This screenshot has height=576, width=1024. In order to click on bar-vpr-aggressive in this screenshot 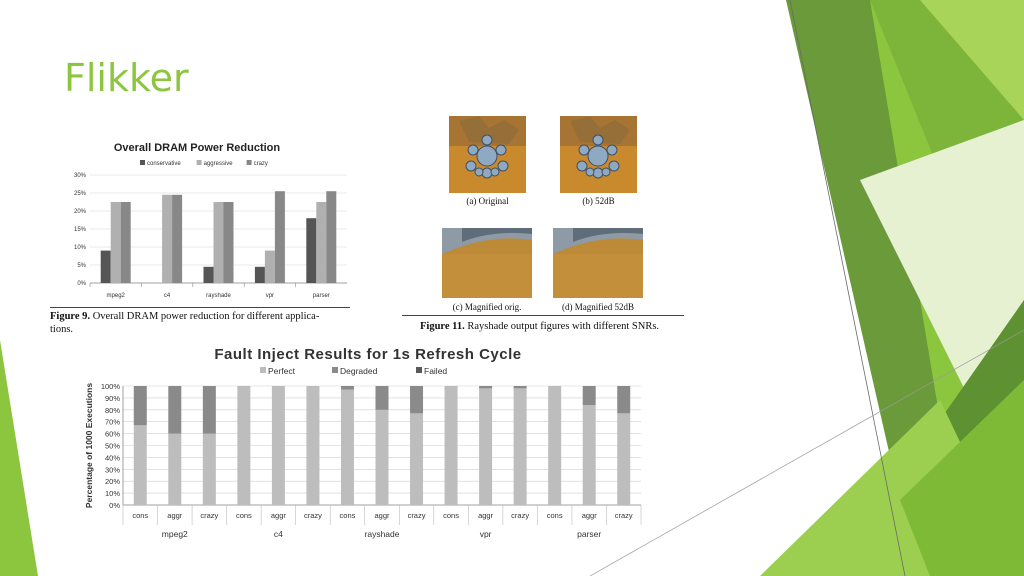, I will do `click(269, 266)`.